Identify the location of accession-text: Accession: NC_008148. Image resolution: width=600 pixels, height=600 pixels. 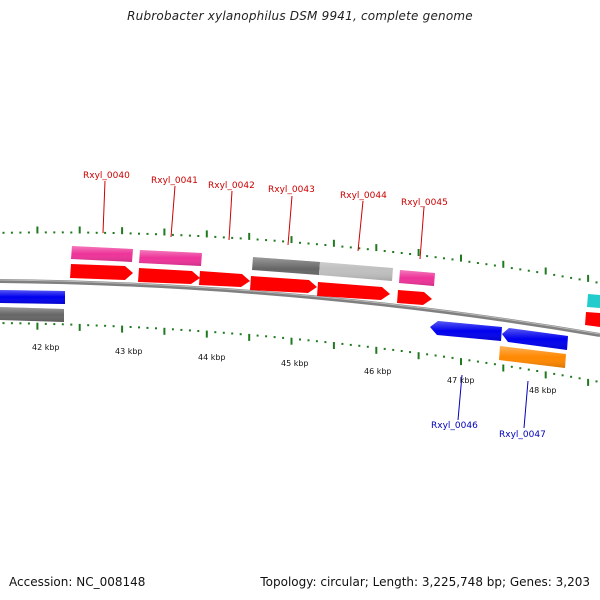
(77, 582).